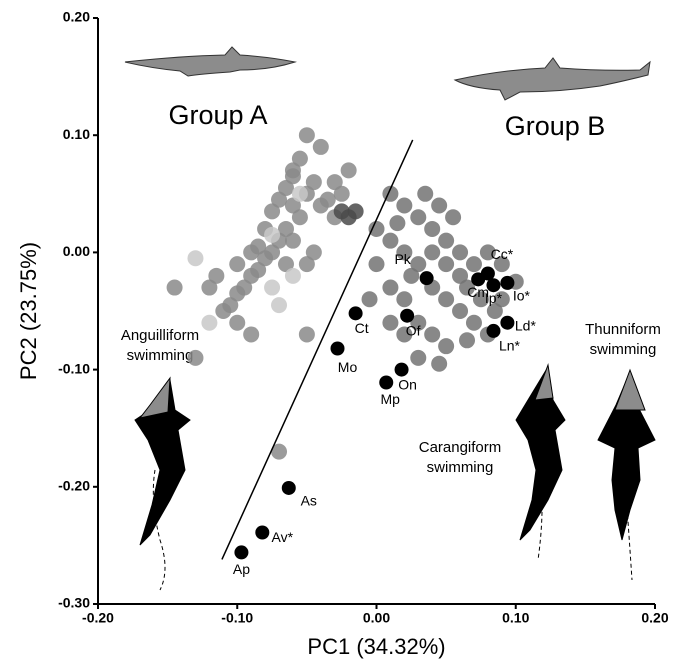 This screenshot has height=665, width=679. Describe the element at coordinates (413, 330) in the screenshot. I see `point-label: Of` at that location.